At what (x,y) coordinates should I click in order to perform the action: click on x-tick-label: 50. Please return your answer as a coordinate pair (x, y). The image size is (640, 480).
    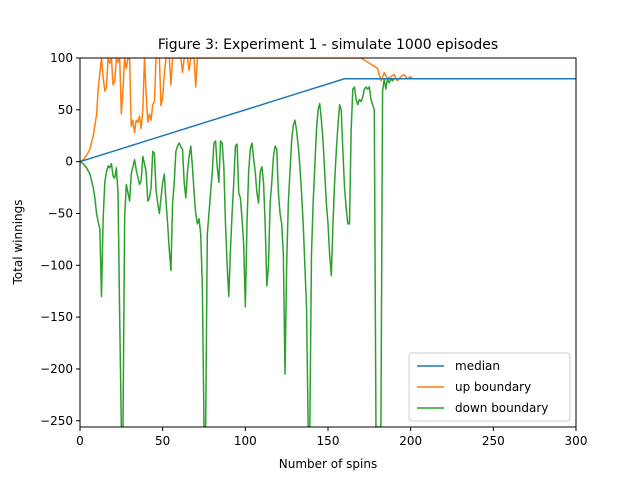
    Looking at the image, I should click on (162, 441).